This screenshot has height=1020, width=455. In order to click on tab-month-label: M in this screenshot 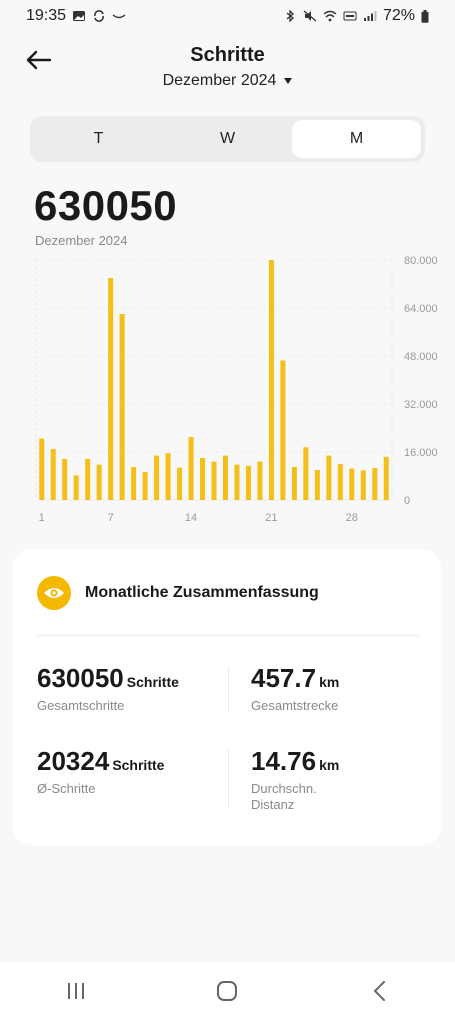, I will do `click(356, 138)`.